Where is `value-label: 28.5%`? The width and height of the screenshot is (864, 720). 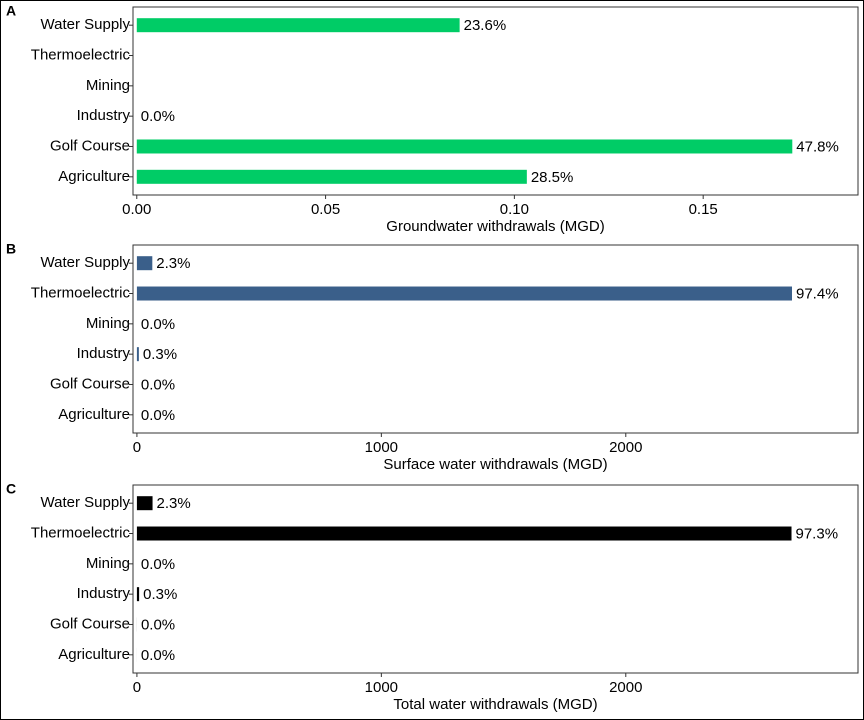
value-label: 28.5% is located at coordinates (552, 177).